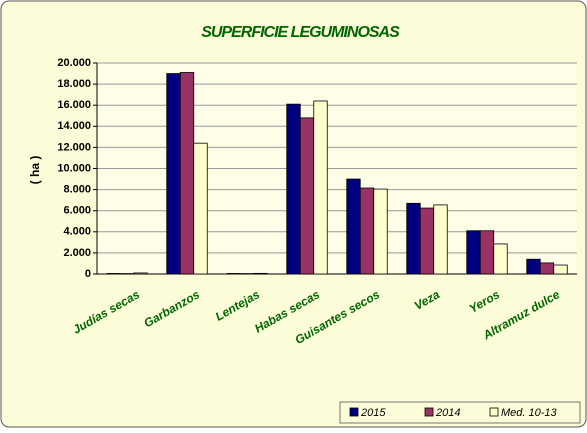 The image size is (587, 433). Describe the element at coordinates (74, 84) in the screenshot. I see `y-tick-label: 18.000` at that location.